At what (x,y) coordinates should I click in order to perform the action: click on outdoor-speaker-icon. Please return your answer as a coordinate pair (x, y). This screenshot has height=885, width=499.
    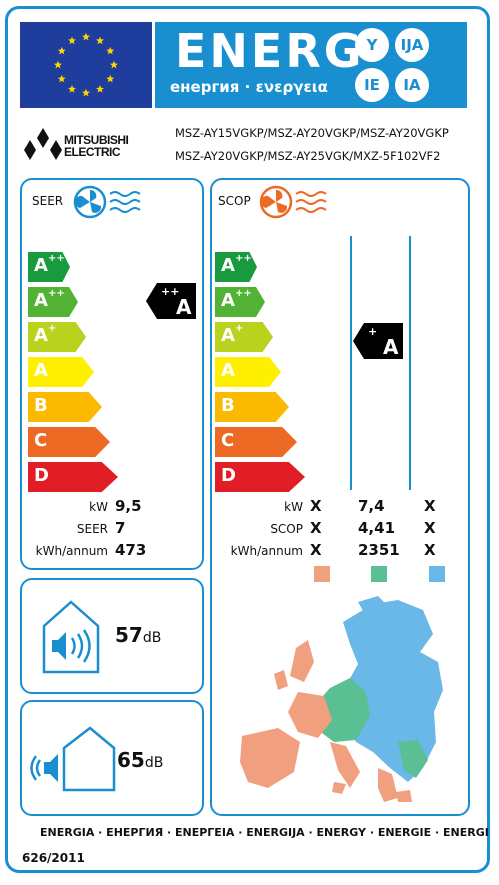
    Looking at the image, I should click on (73, 759).